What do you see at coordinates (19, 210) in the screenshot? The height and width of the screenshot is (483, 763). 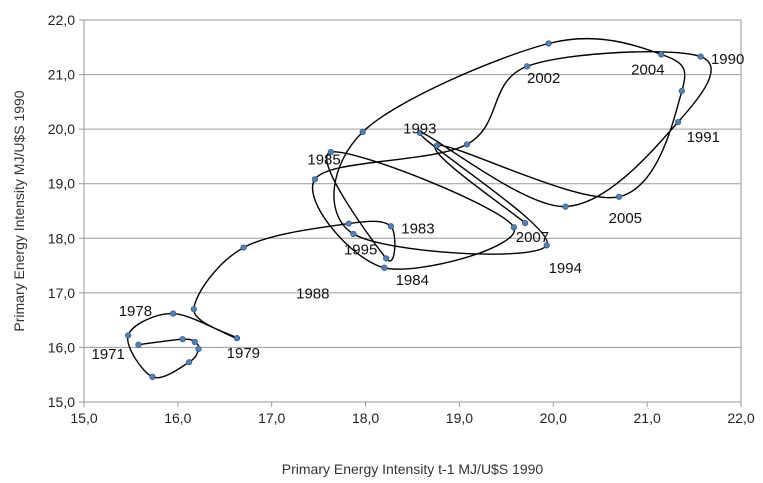 I see `y-axis-title: Primary Energy Intensity MJ/U$S 1990` at bounding box center [19, 210].